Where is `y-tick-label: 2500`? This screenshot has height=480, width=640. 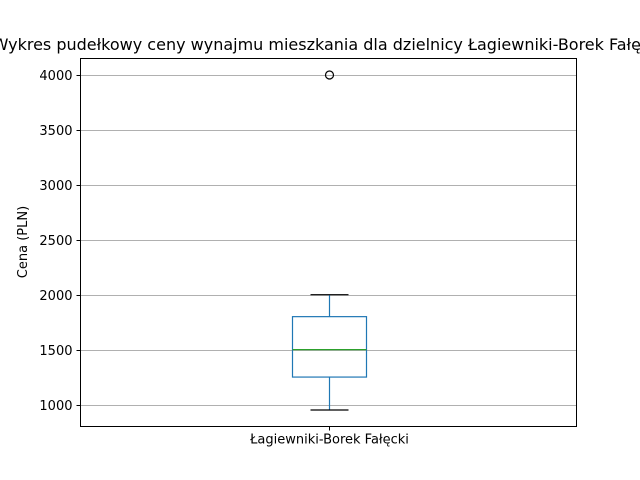
y-tick-label: 2500 is located at coordinates (55, 241).